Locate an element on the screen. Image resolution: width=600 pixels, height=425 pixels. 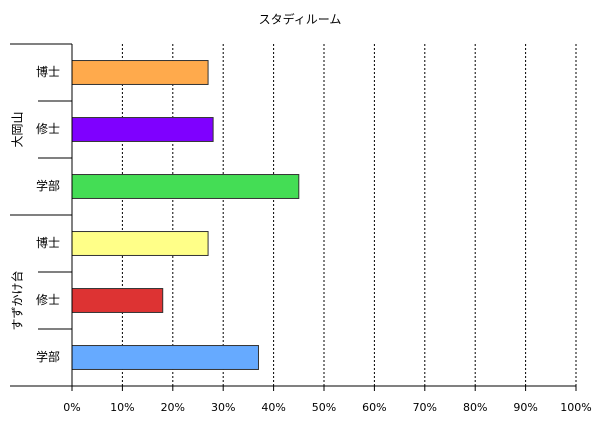
group-label: 大岡山 is located at coordinates (18, 129).